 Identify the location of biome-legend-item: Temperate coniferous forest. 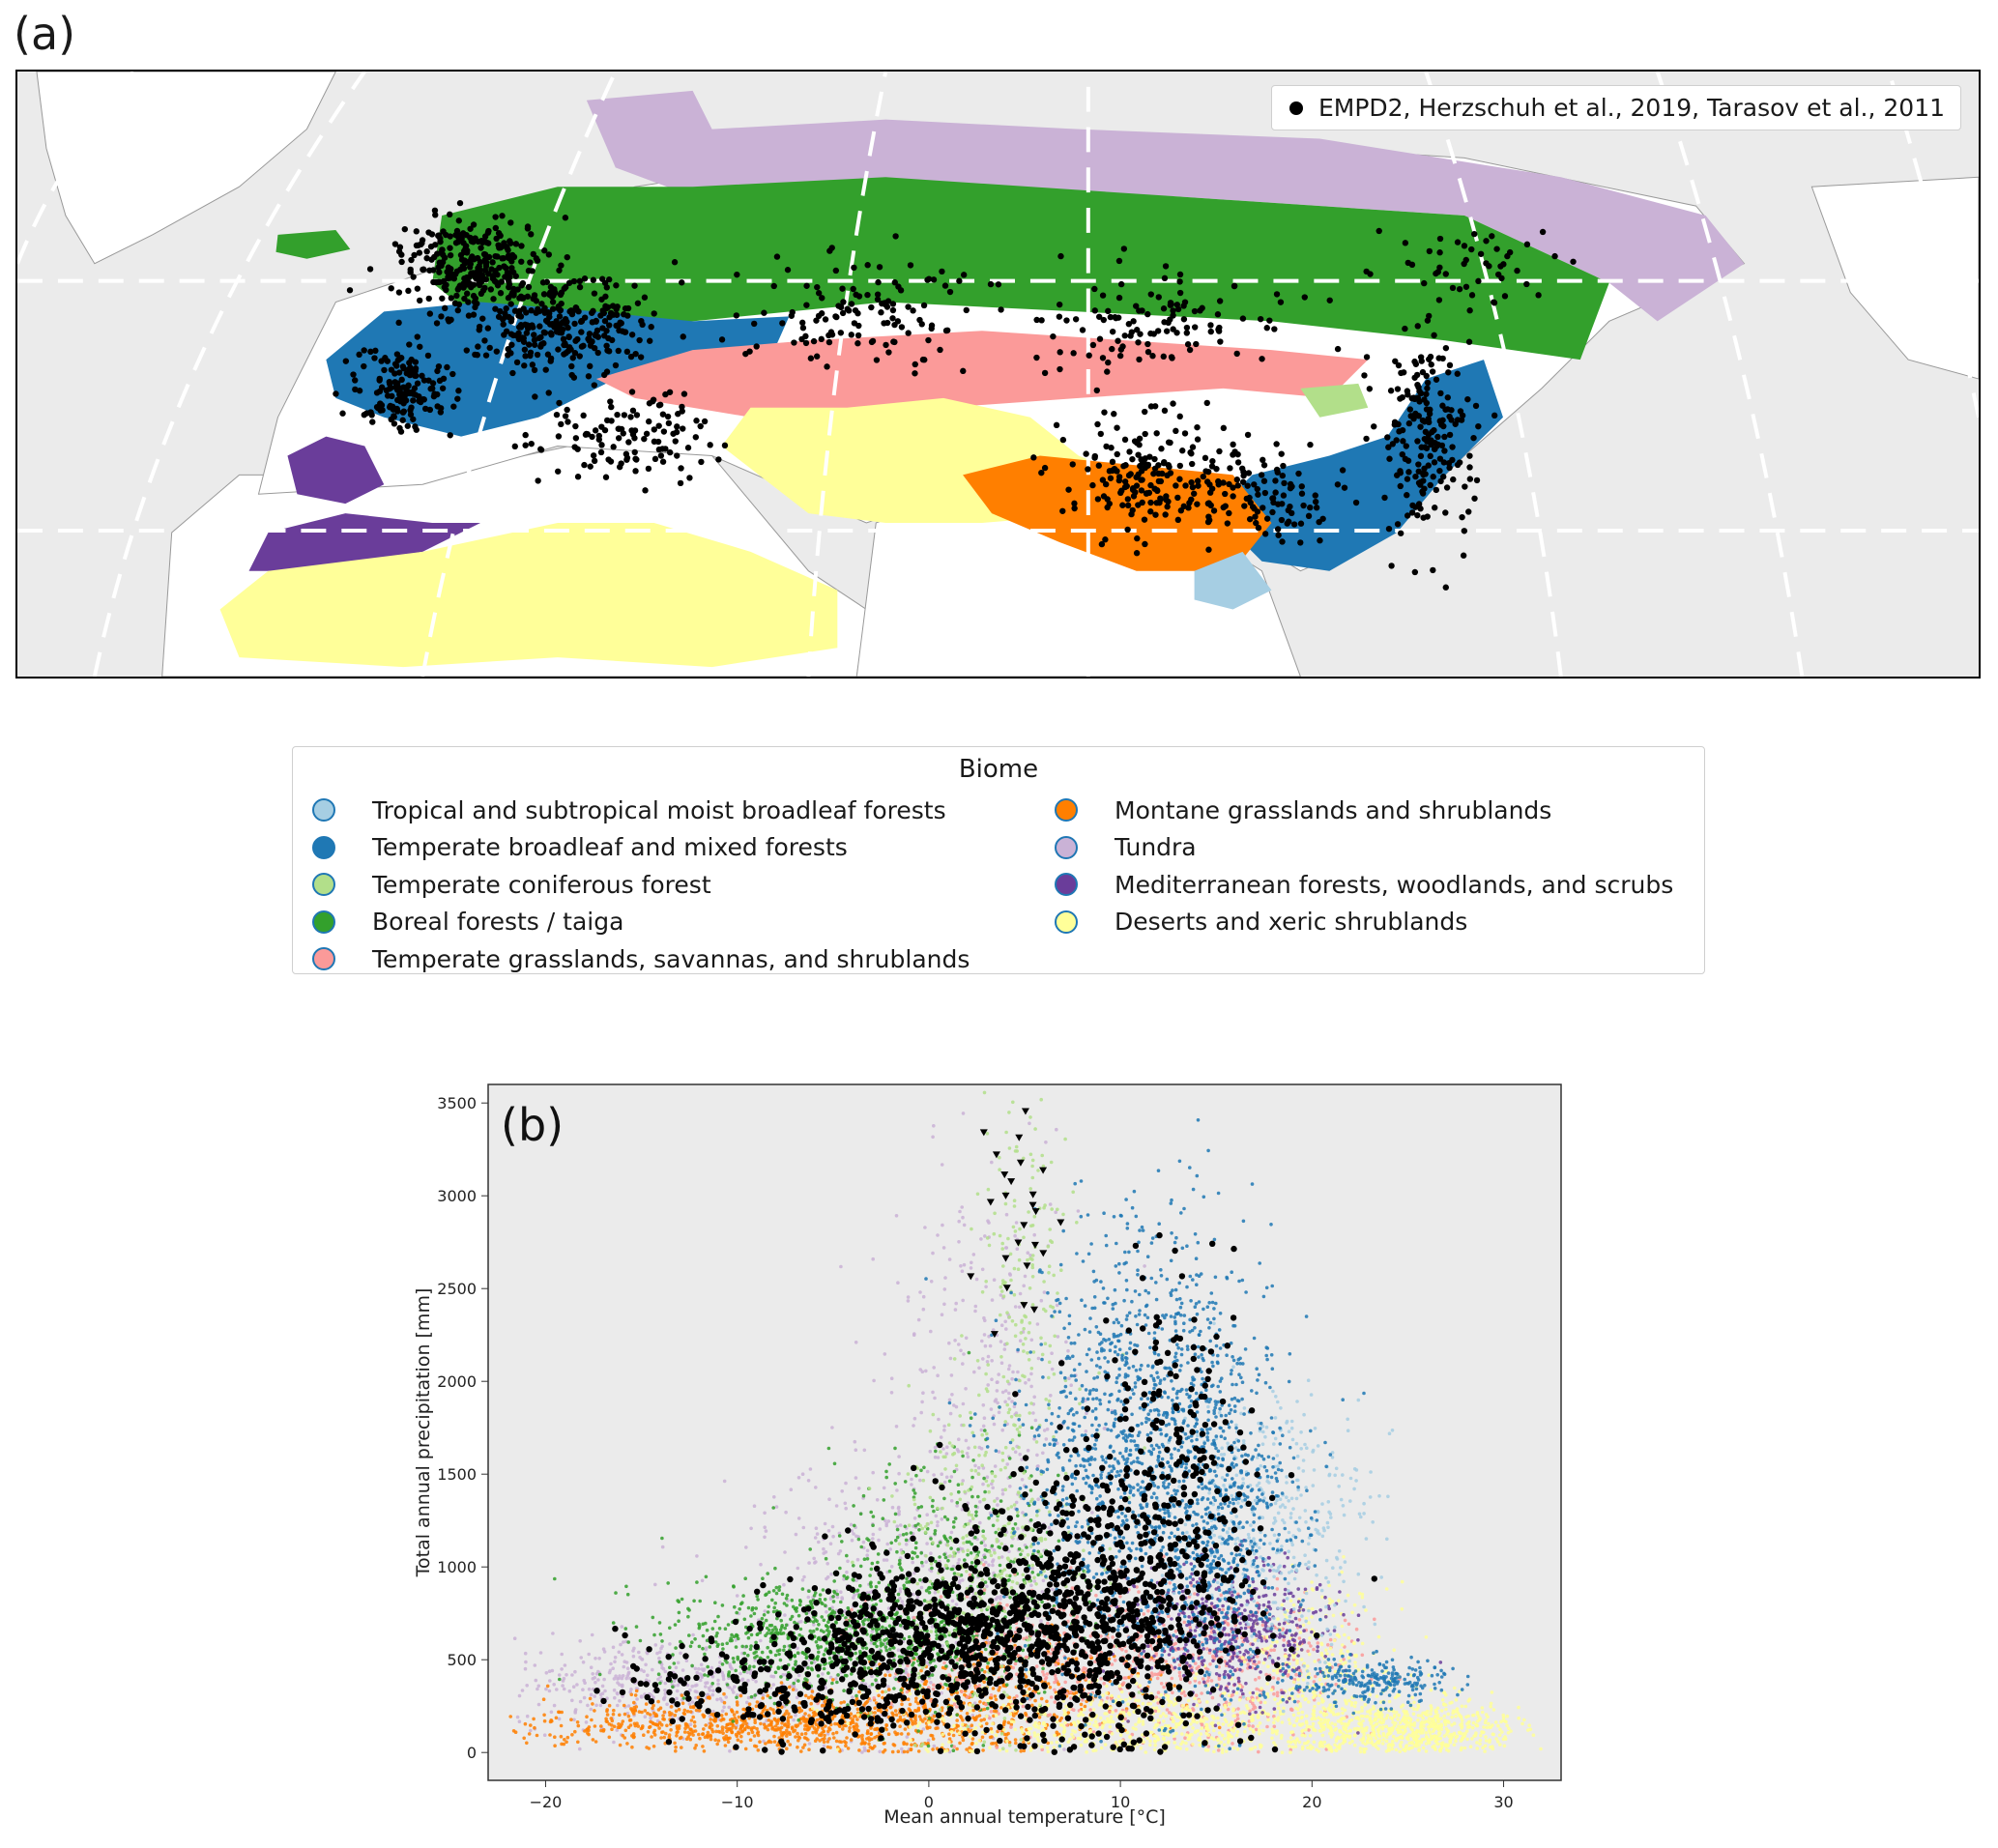
(641, 885).